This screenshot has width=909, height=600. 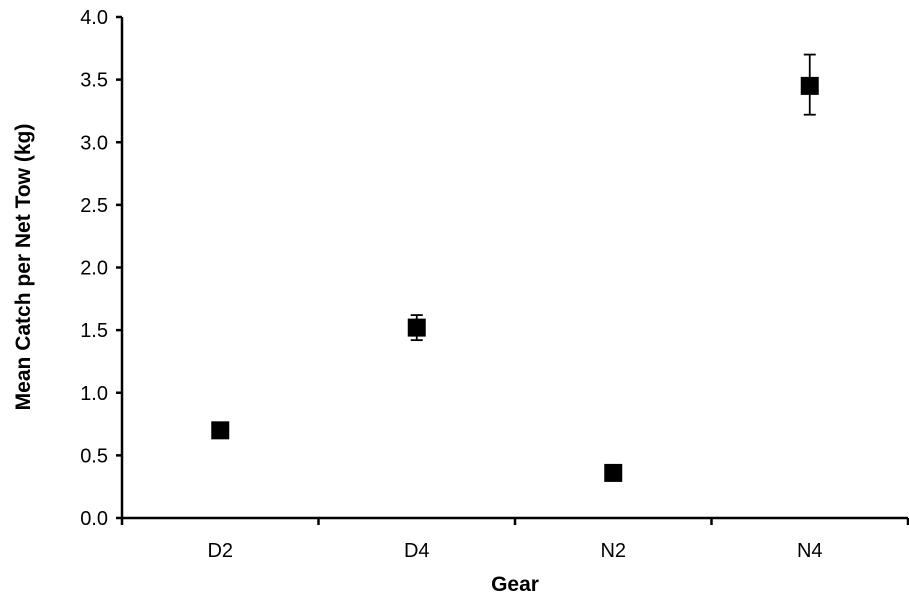 I want to click on data-point-n2, so click(x=613, y=472).